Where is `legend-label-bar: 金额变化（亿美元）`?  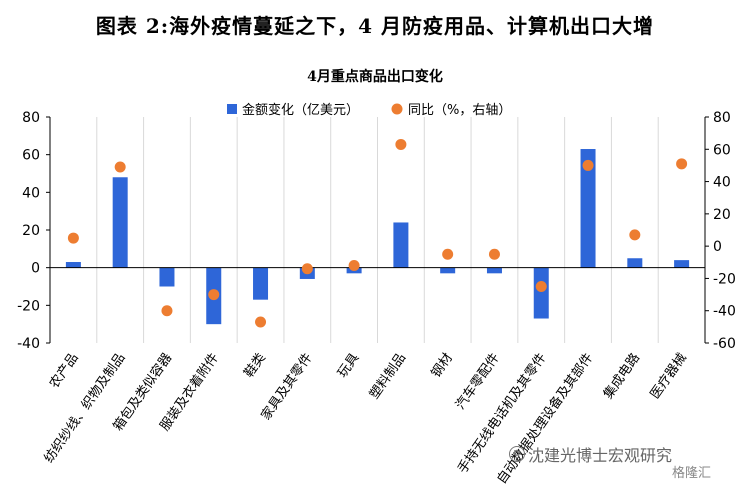
legend-label-bar: 金额变化（亿美元） is located at coordinates (300, 110).